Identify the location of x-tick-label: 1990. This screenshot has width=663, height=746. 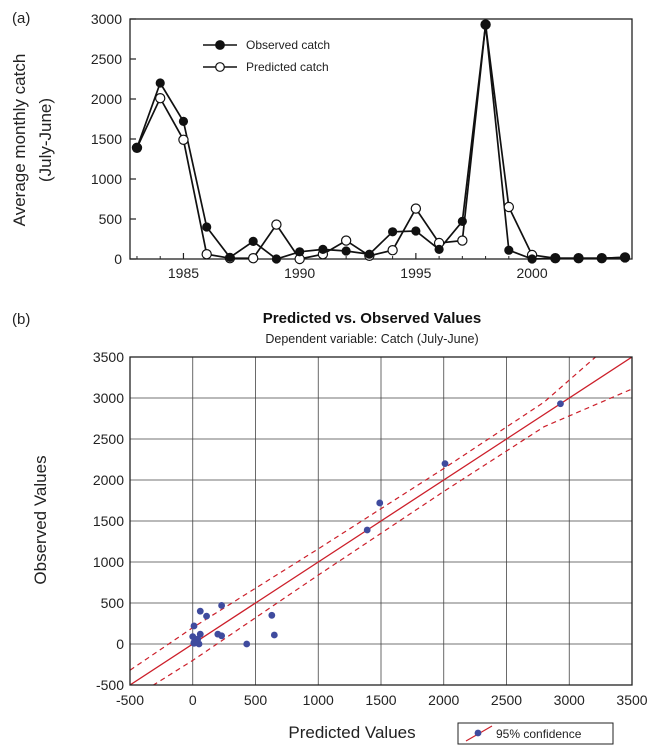
(299, 273).